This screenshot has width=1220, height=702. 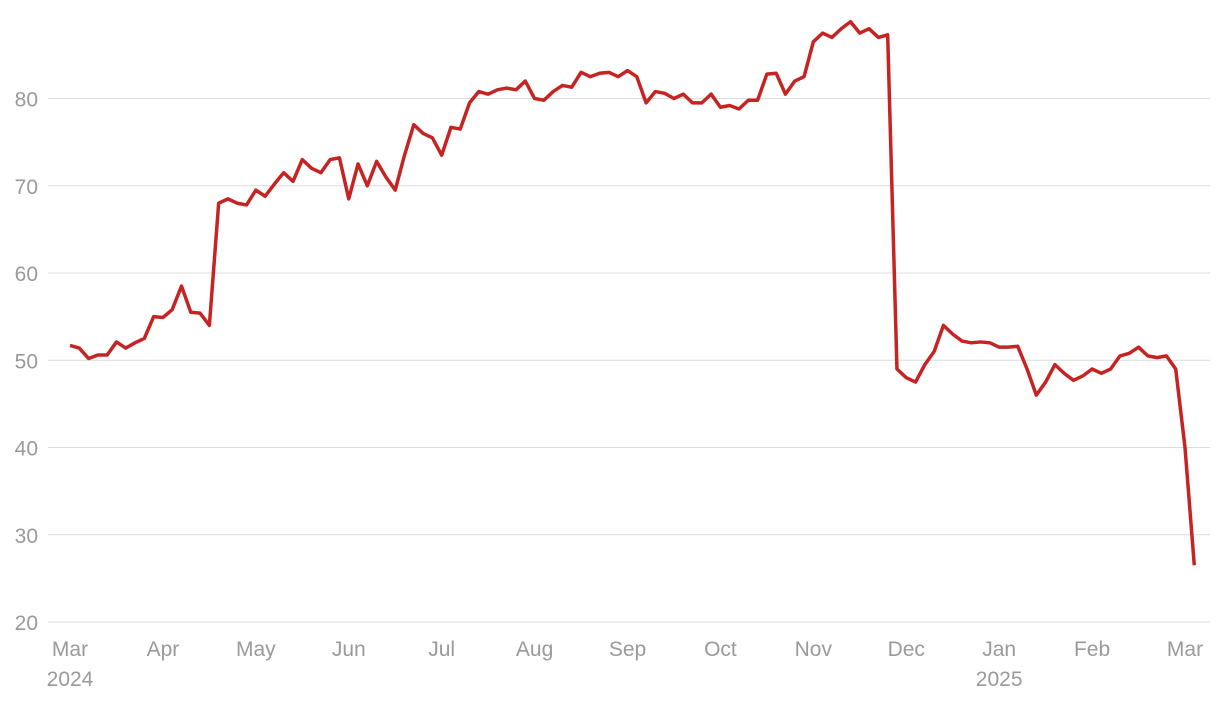 What do you see at coordinates (26, 536) in the screenshot?
I see `y-tick-label: 30` at bounding box center [26, 536].